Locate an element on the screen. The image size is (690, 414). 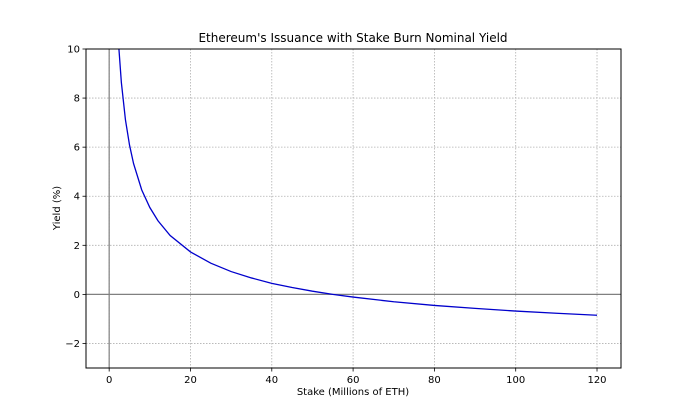
x-tick-label: 100 is located at coordinates (515, 380).